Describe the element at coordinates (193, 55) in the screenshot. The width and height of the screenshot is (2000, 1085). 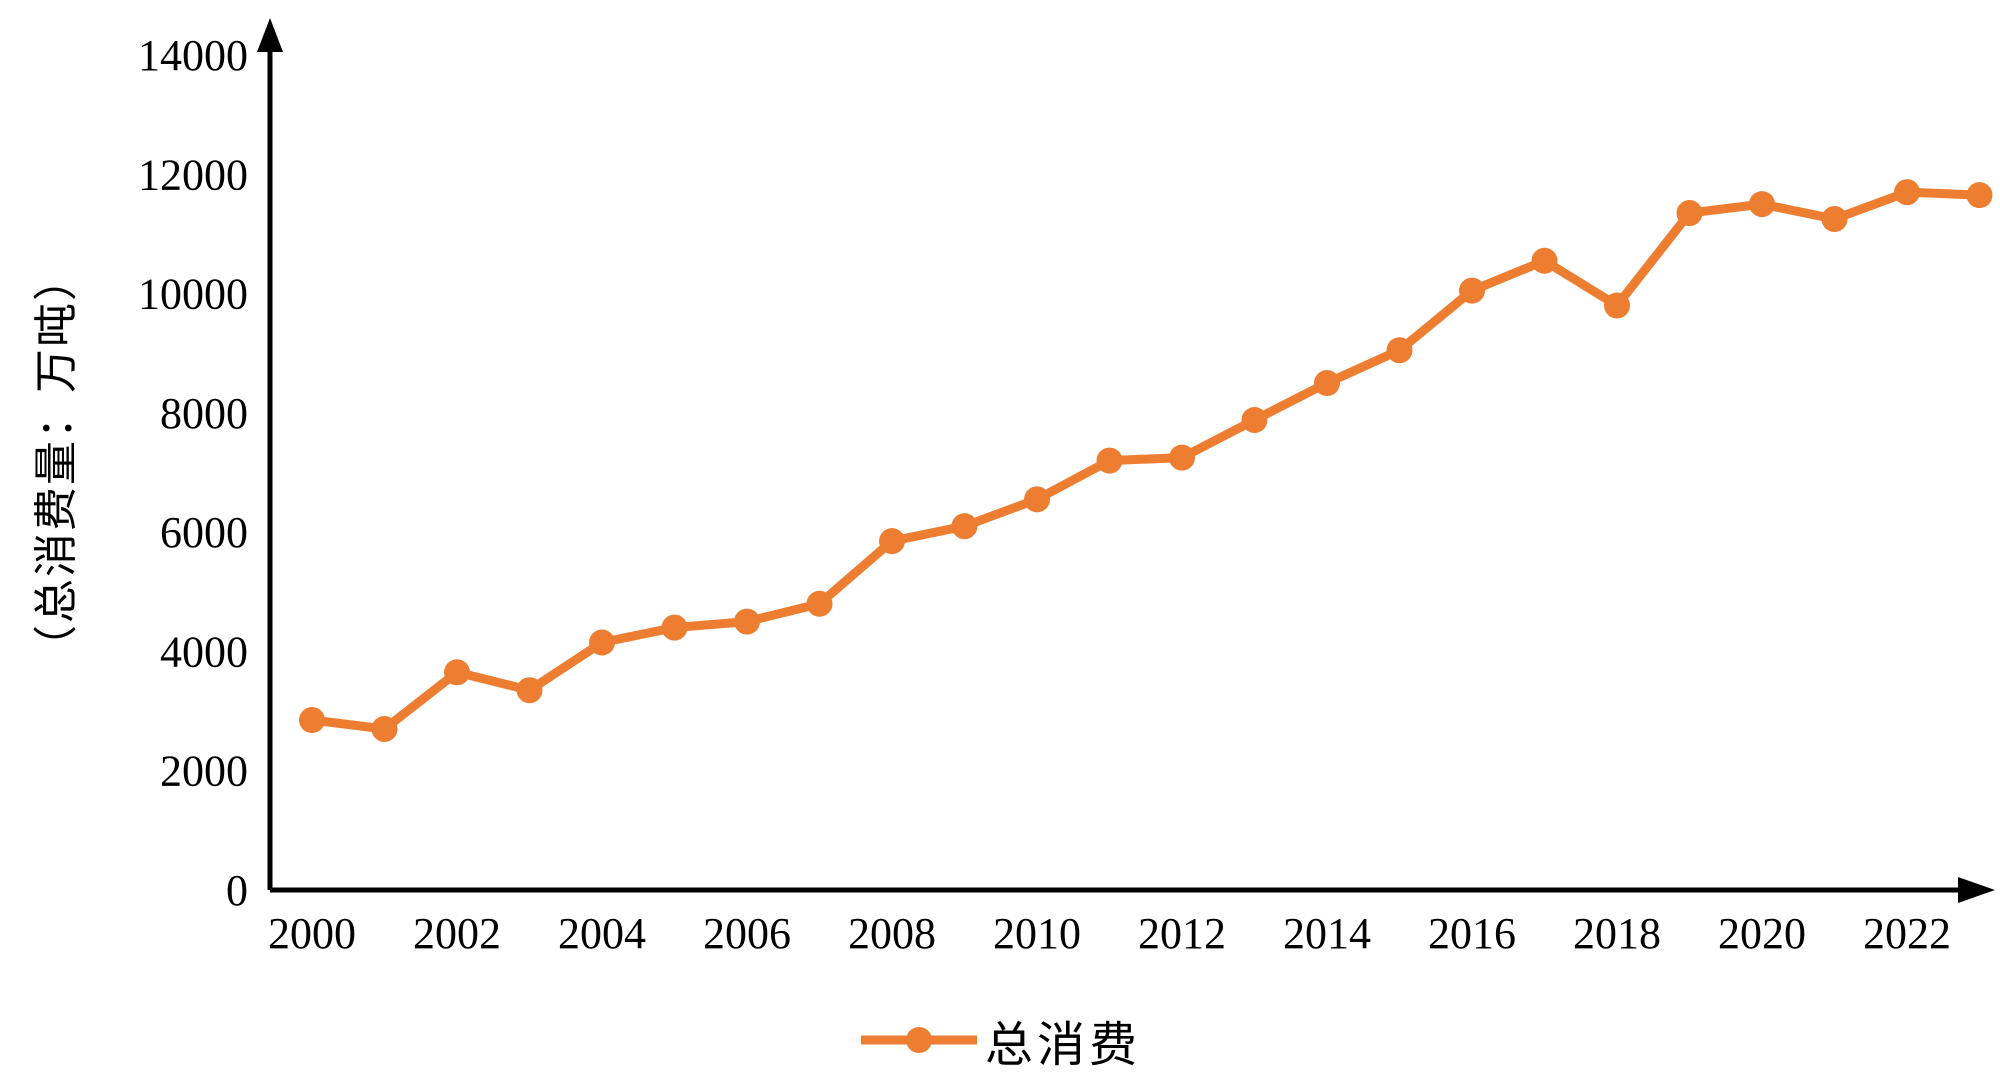
I see `y-tick-label: 14000` at that location.